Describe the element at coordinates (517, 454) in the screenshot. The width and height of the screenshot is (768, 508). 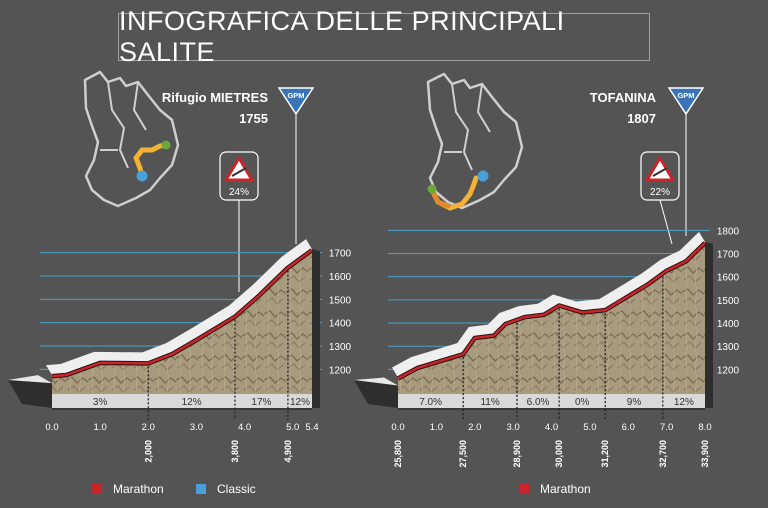
I see `race-km-label: 28,900` at that location.